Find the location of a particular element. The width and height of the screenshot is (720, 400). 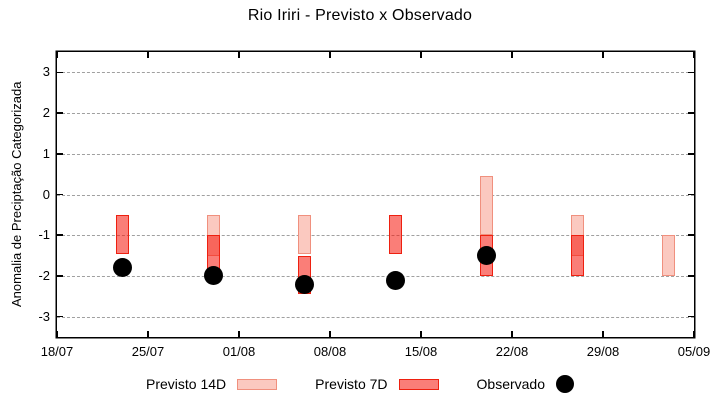

y-tick-label: -3 is located at coordinates (44, 316).